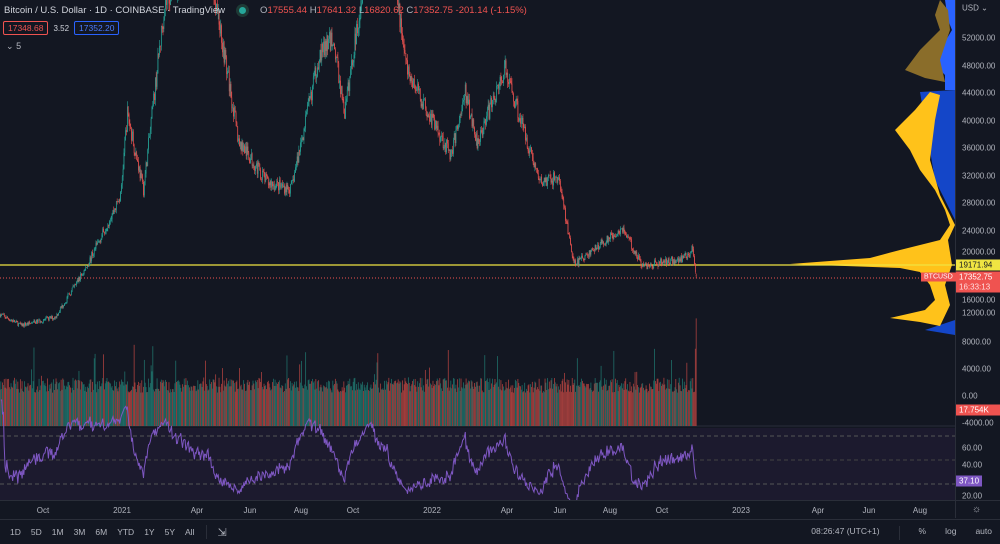 Image resolution: width=1000 pixels, height=544 pixels. I want to click on settings-icon: ☼, so click(977, 509).